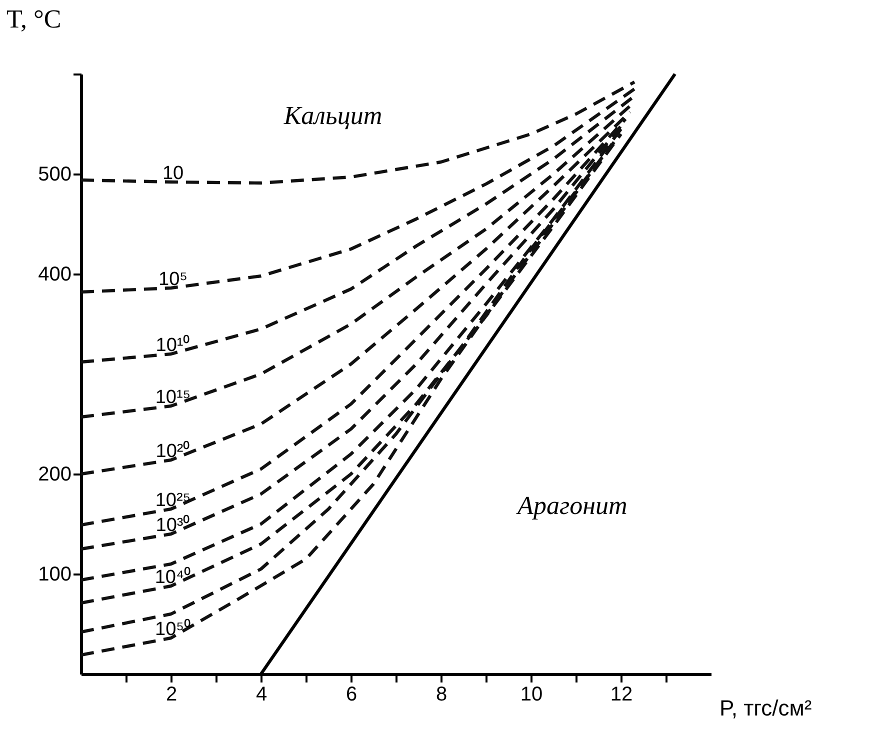 The image size is (893, 744). I want to click on annotation: Кальцит, so click(332, 115).